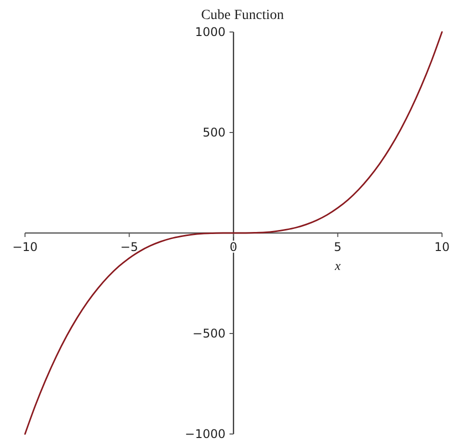  Describe the element at coordinates (338, 247) in the screenshot. I see `x-tick-label: 5` at that location.